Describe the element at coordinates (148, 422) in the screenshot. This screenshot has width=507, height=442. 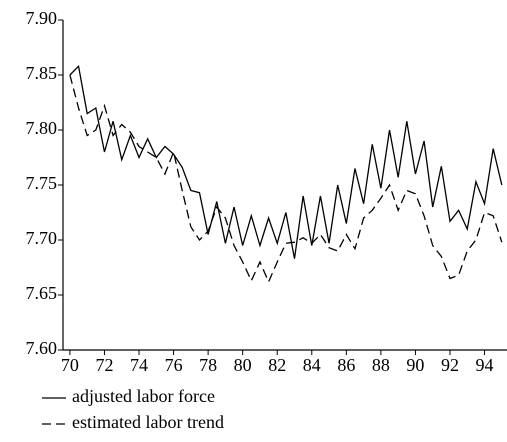
I see `legend-label: estimated labor trend` at that location.